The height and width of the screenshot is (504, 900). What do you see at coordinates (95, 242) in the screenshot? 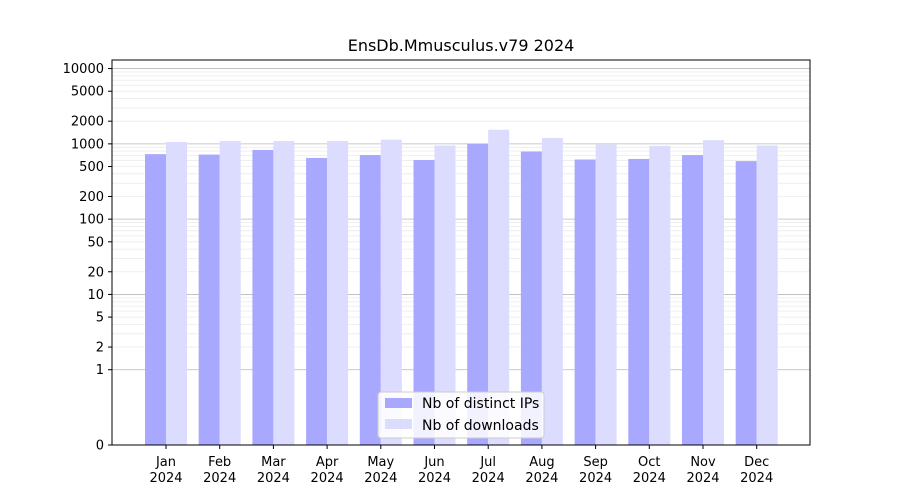
I see `y-tick-label: 50` at bounding box center [95, 242].